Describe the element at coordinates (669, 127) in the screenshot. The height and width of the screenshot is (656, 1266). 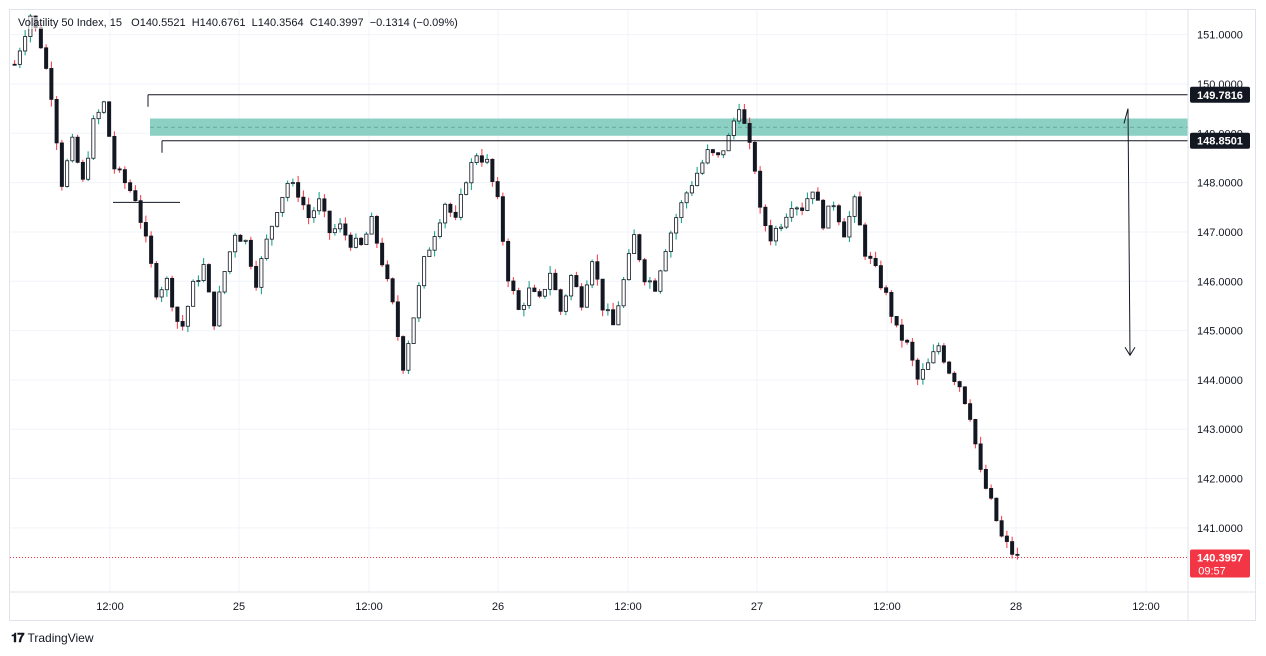
I see `supply-zone` at that location.